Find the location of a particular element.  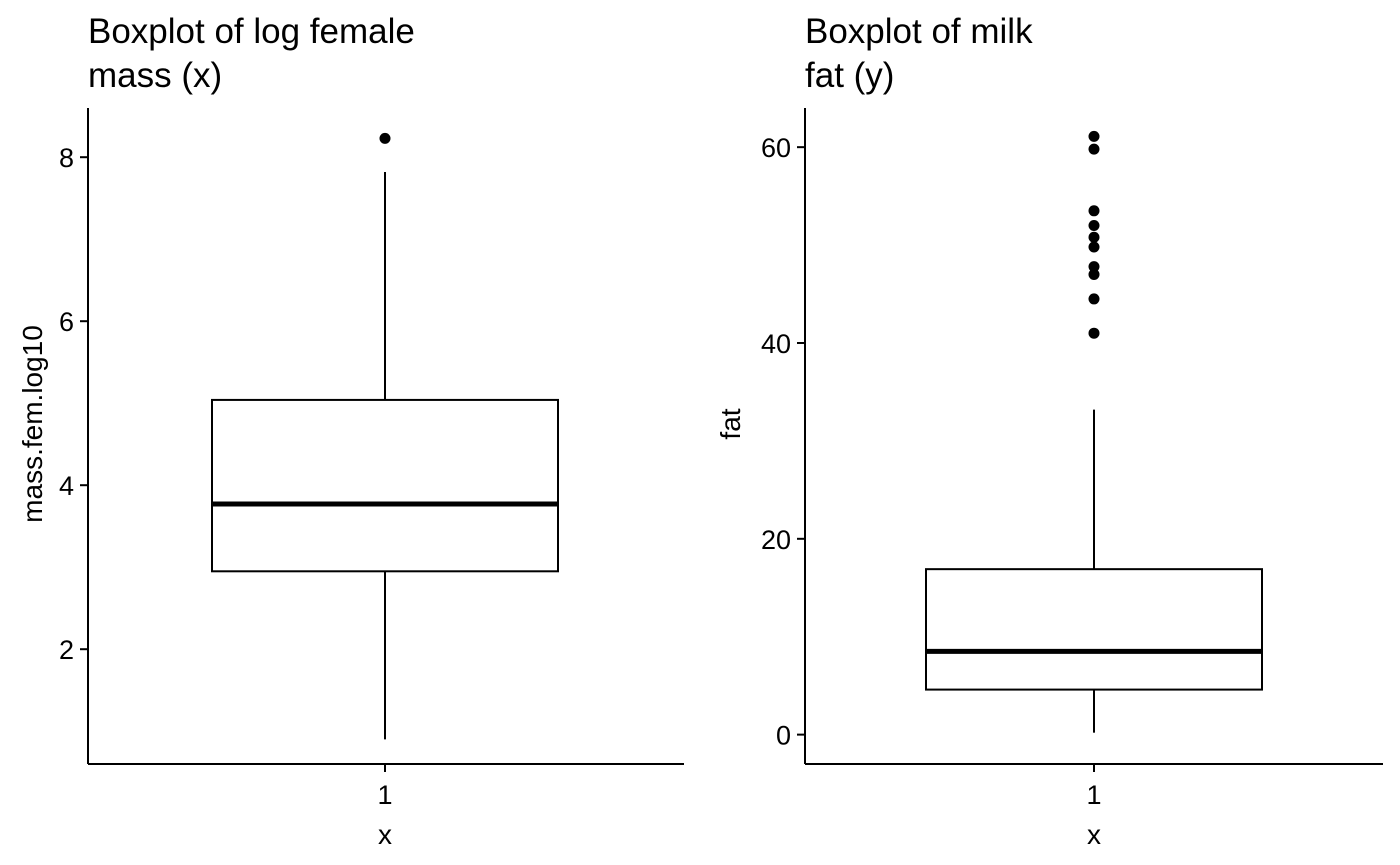

y-tick-label: 2 is located at coordinates (66, 650).